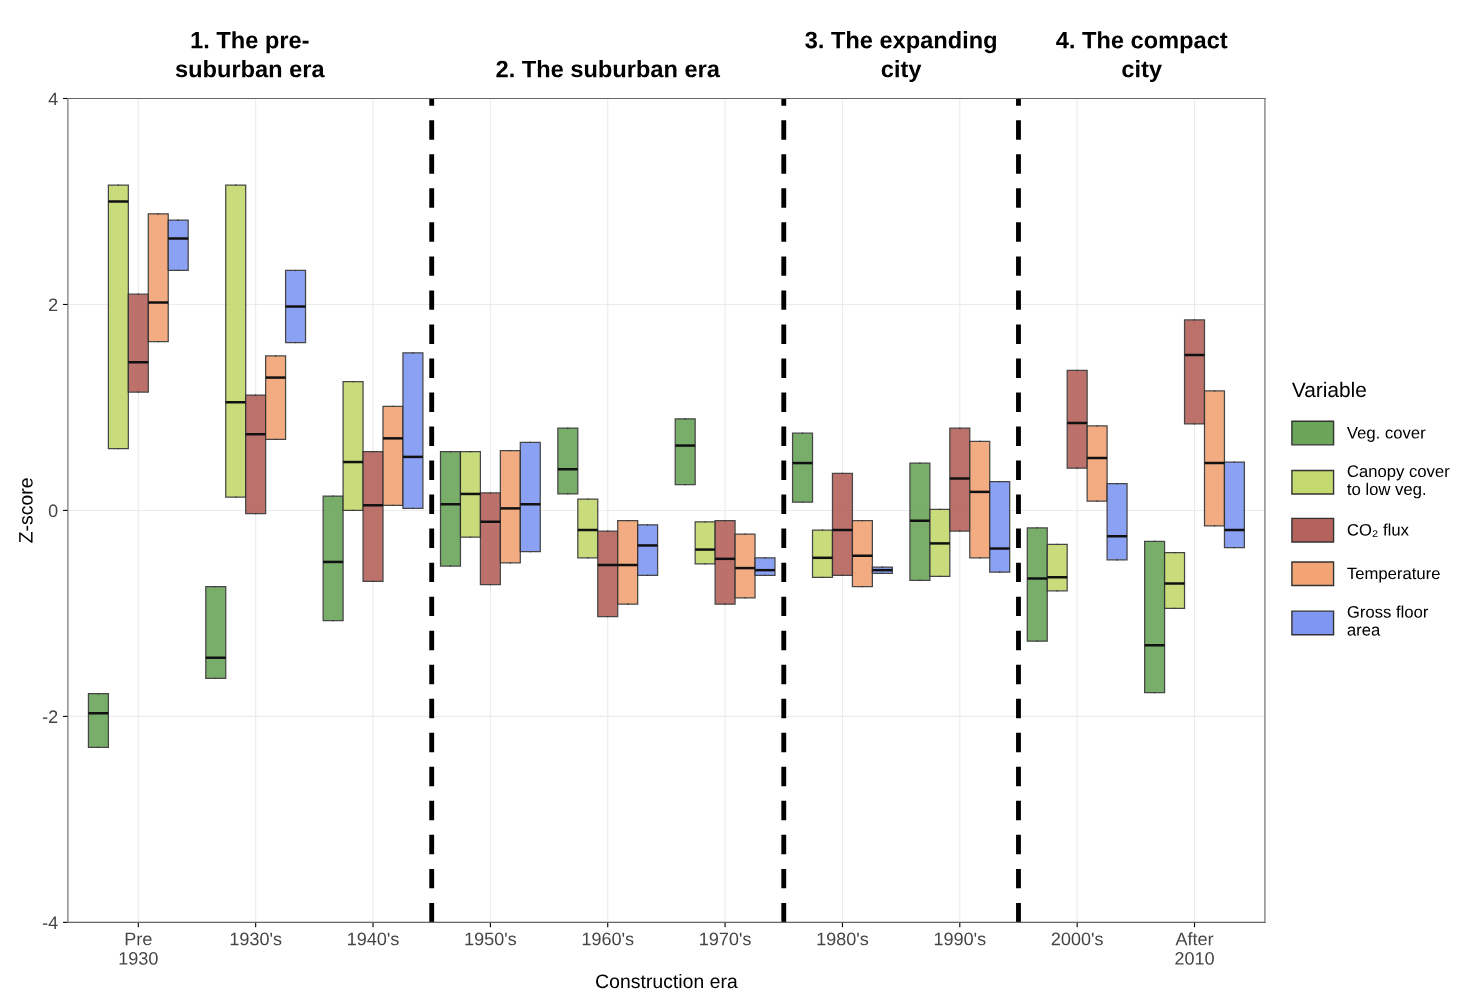 This screenshot has height=995, width=1476. Describe the element at coordinates (53, 305) in the screenshot. I see `y-tick-label: 2` at that location.